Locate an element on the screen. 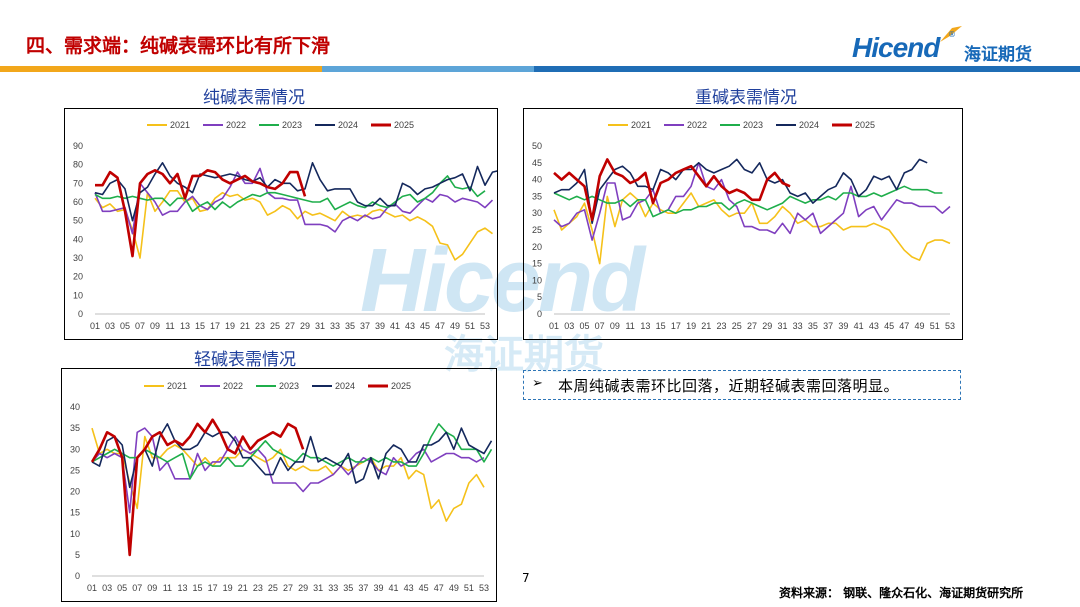  legend-label-2021: 2021 is located at coordinates (641, 125).